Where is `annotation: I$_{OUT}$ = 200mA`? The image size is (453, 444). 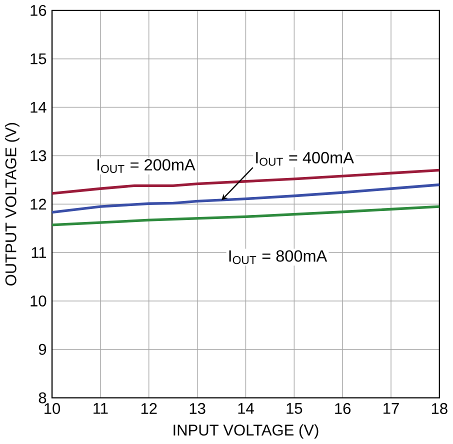 annotation: I$_{OUT}$ = 200mA is located at coordinates (147, 166).